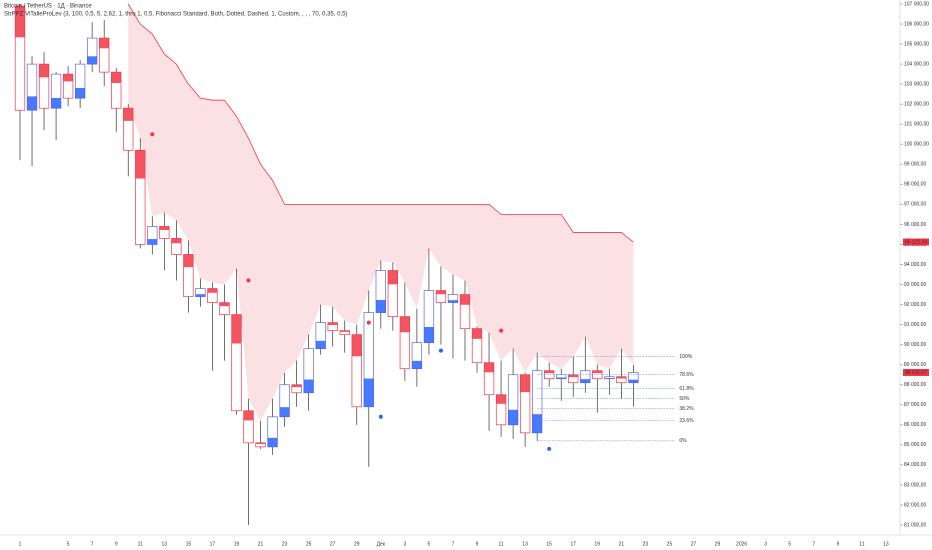 Image resolution: width=932 pixels, height=550 pixels. What do you see at coordinates (915, 365) in the screenshot?
I see `y-tick-label: 89 000,00` at bounding box center [915, 365].